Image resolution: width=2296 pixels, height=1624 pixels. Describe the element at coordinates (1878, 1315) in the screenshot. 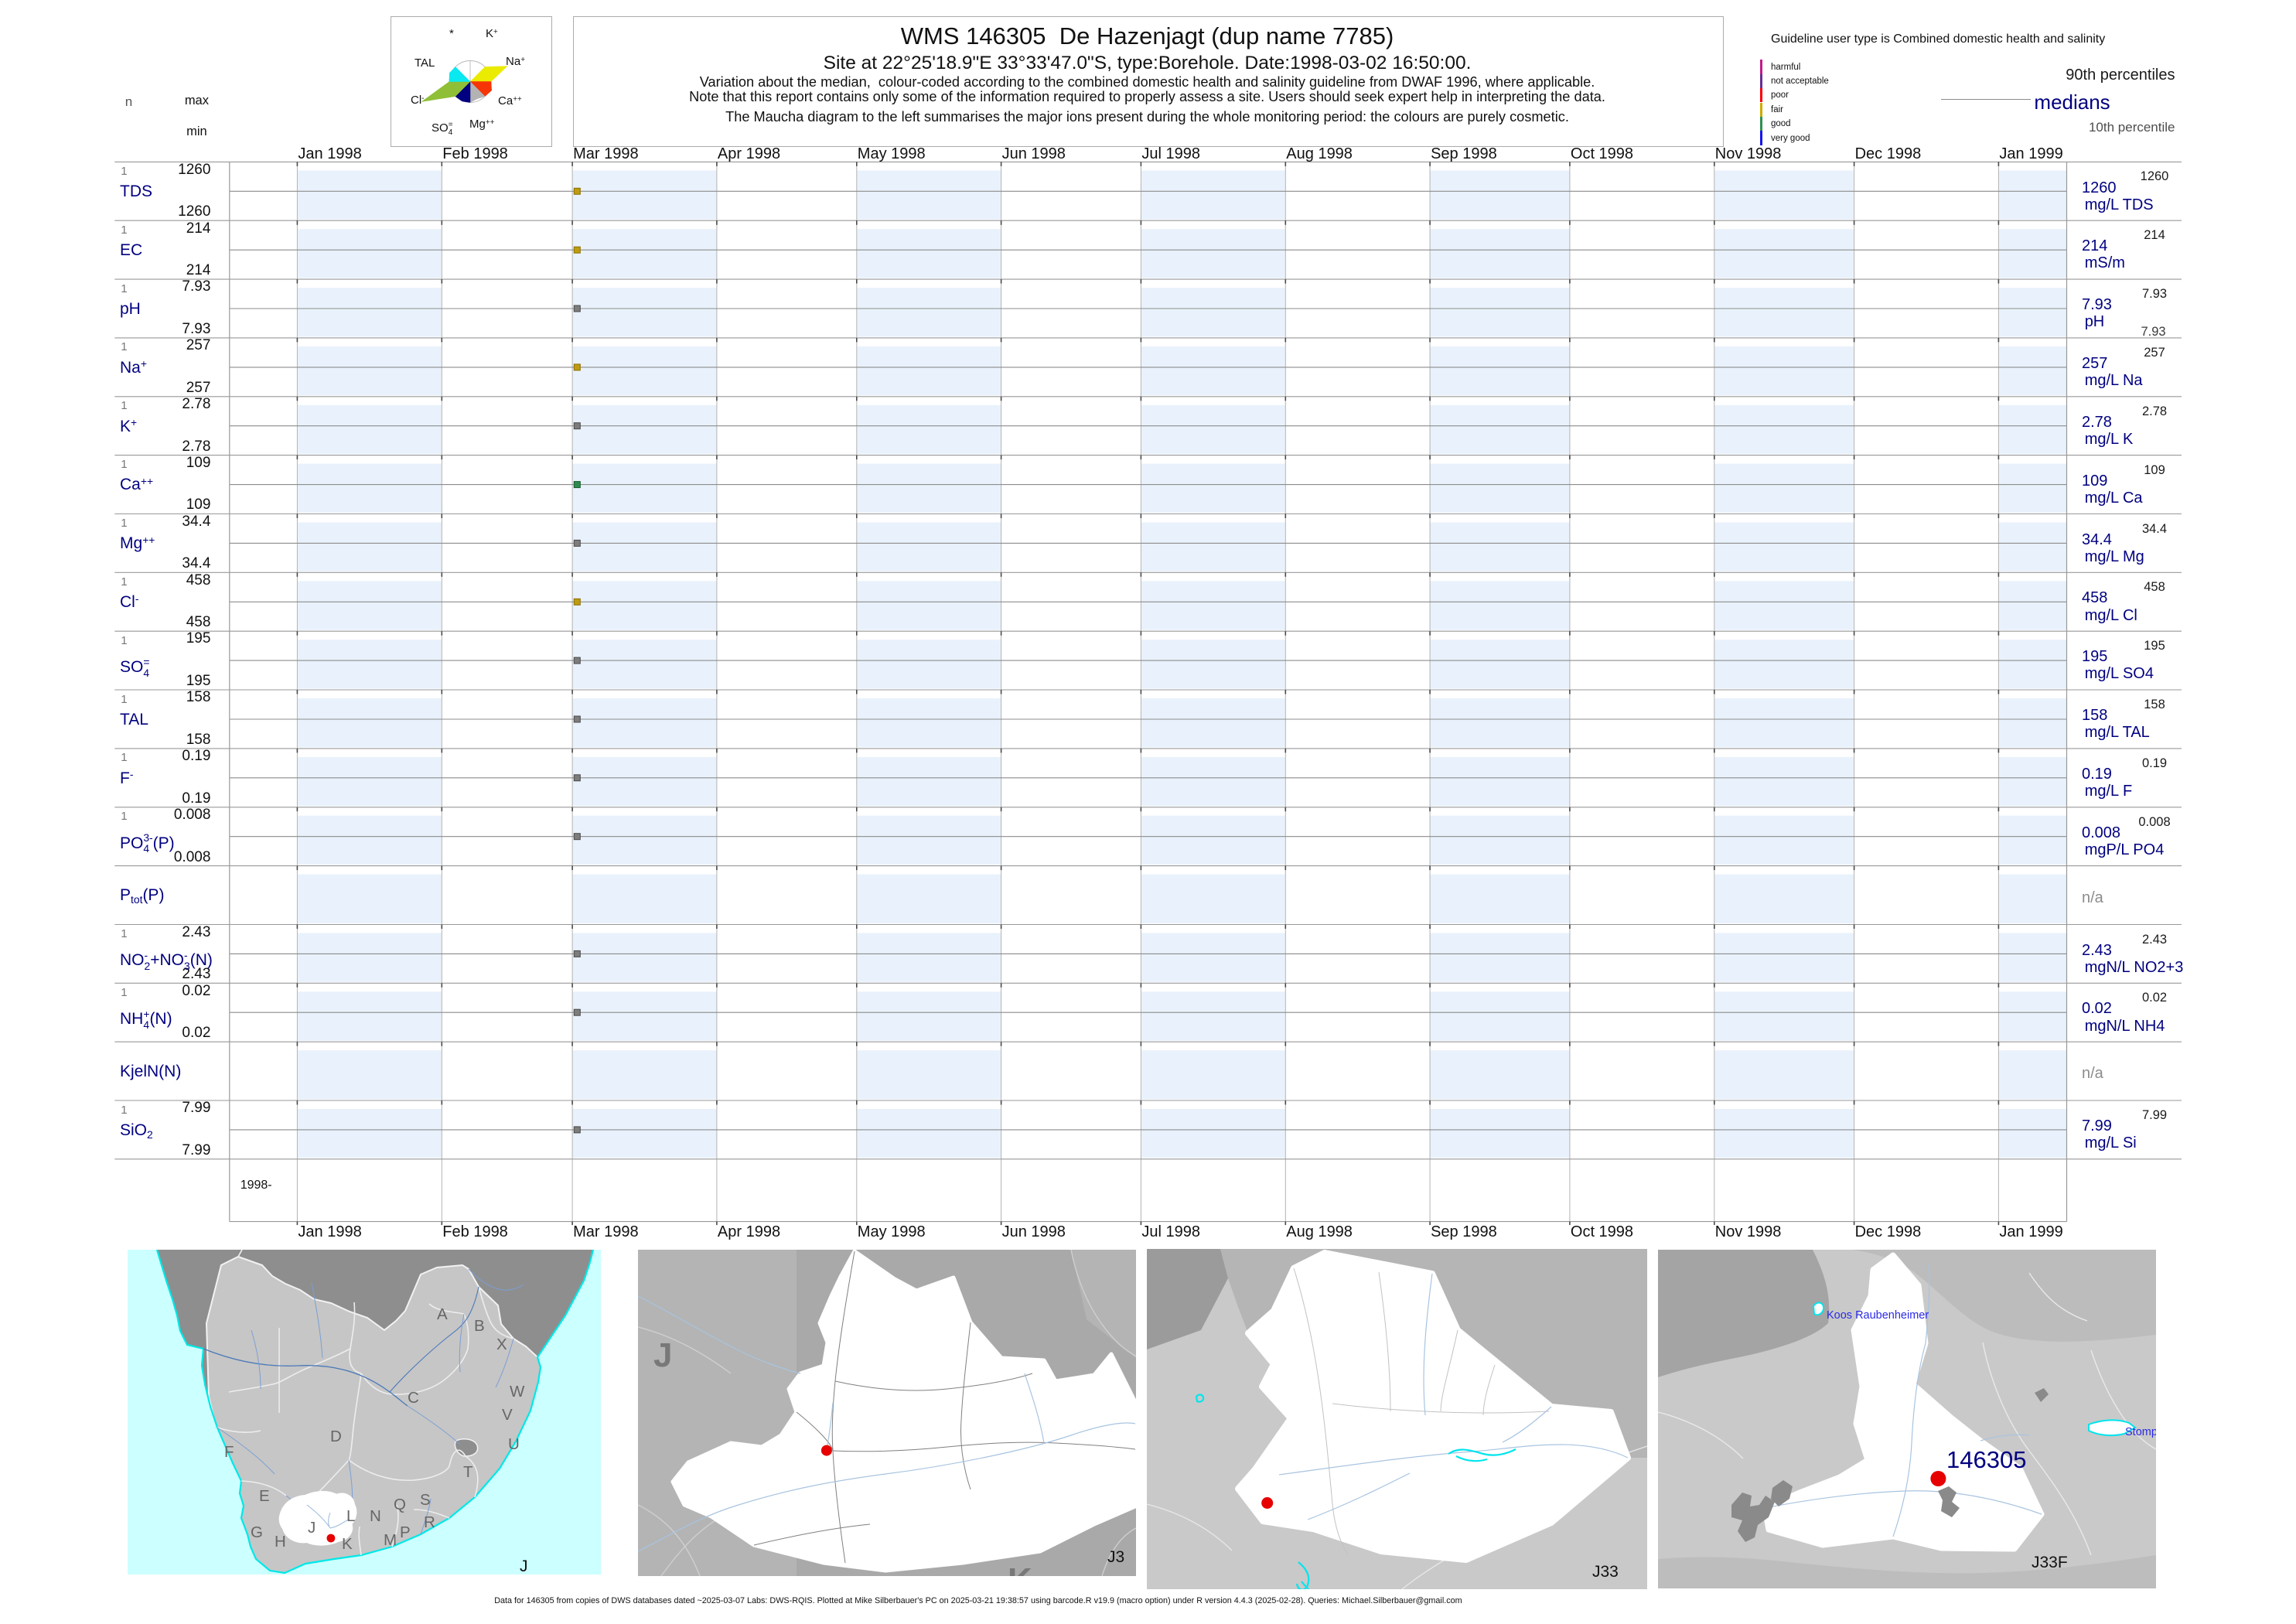

I see `svg-text: Koos Raubenheimer` at that location.